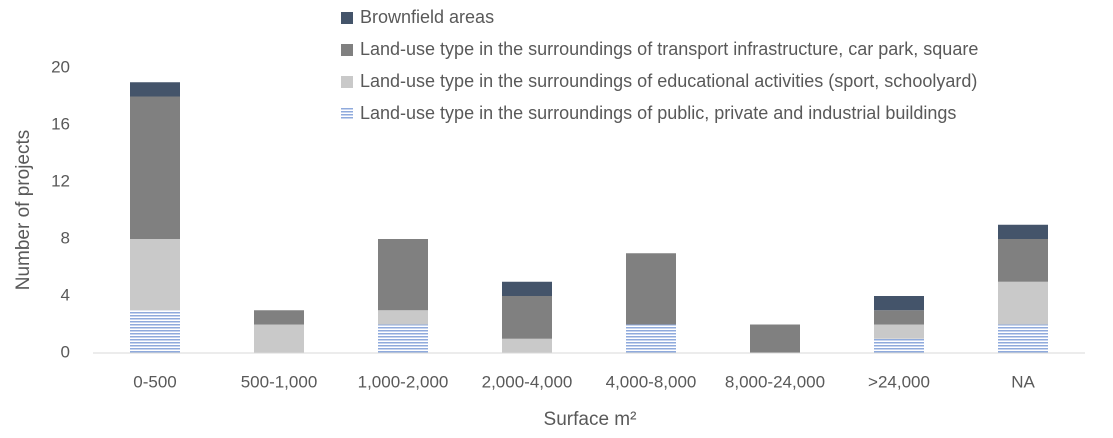  I want to click on y-tick-label: 16, so click(60, 123).